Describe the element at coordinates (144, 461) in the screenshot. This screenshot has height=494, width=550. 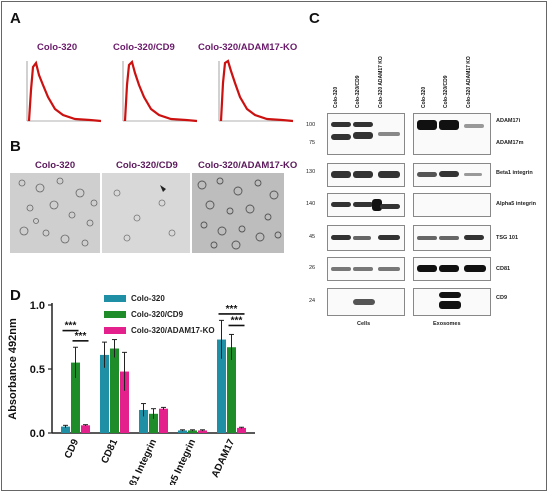
I see `x-tick-label: β1 Integrin` at that location.